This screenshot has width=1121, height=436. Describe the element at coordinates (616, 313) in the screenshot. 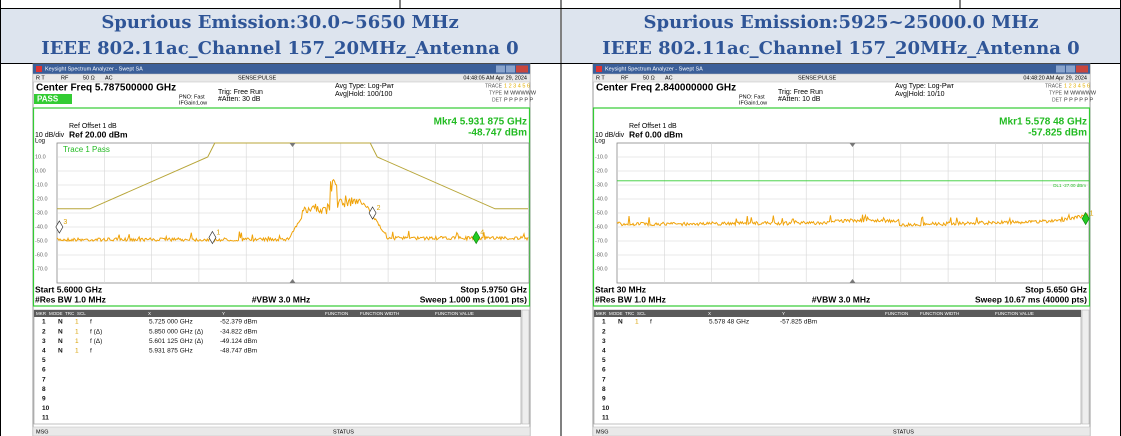

I see `column-header: MODE` at that location.